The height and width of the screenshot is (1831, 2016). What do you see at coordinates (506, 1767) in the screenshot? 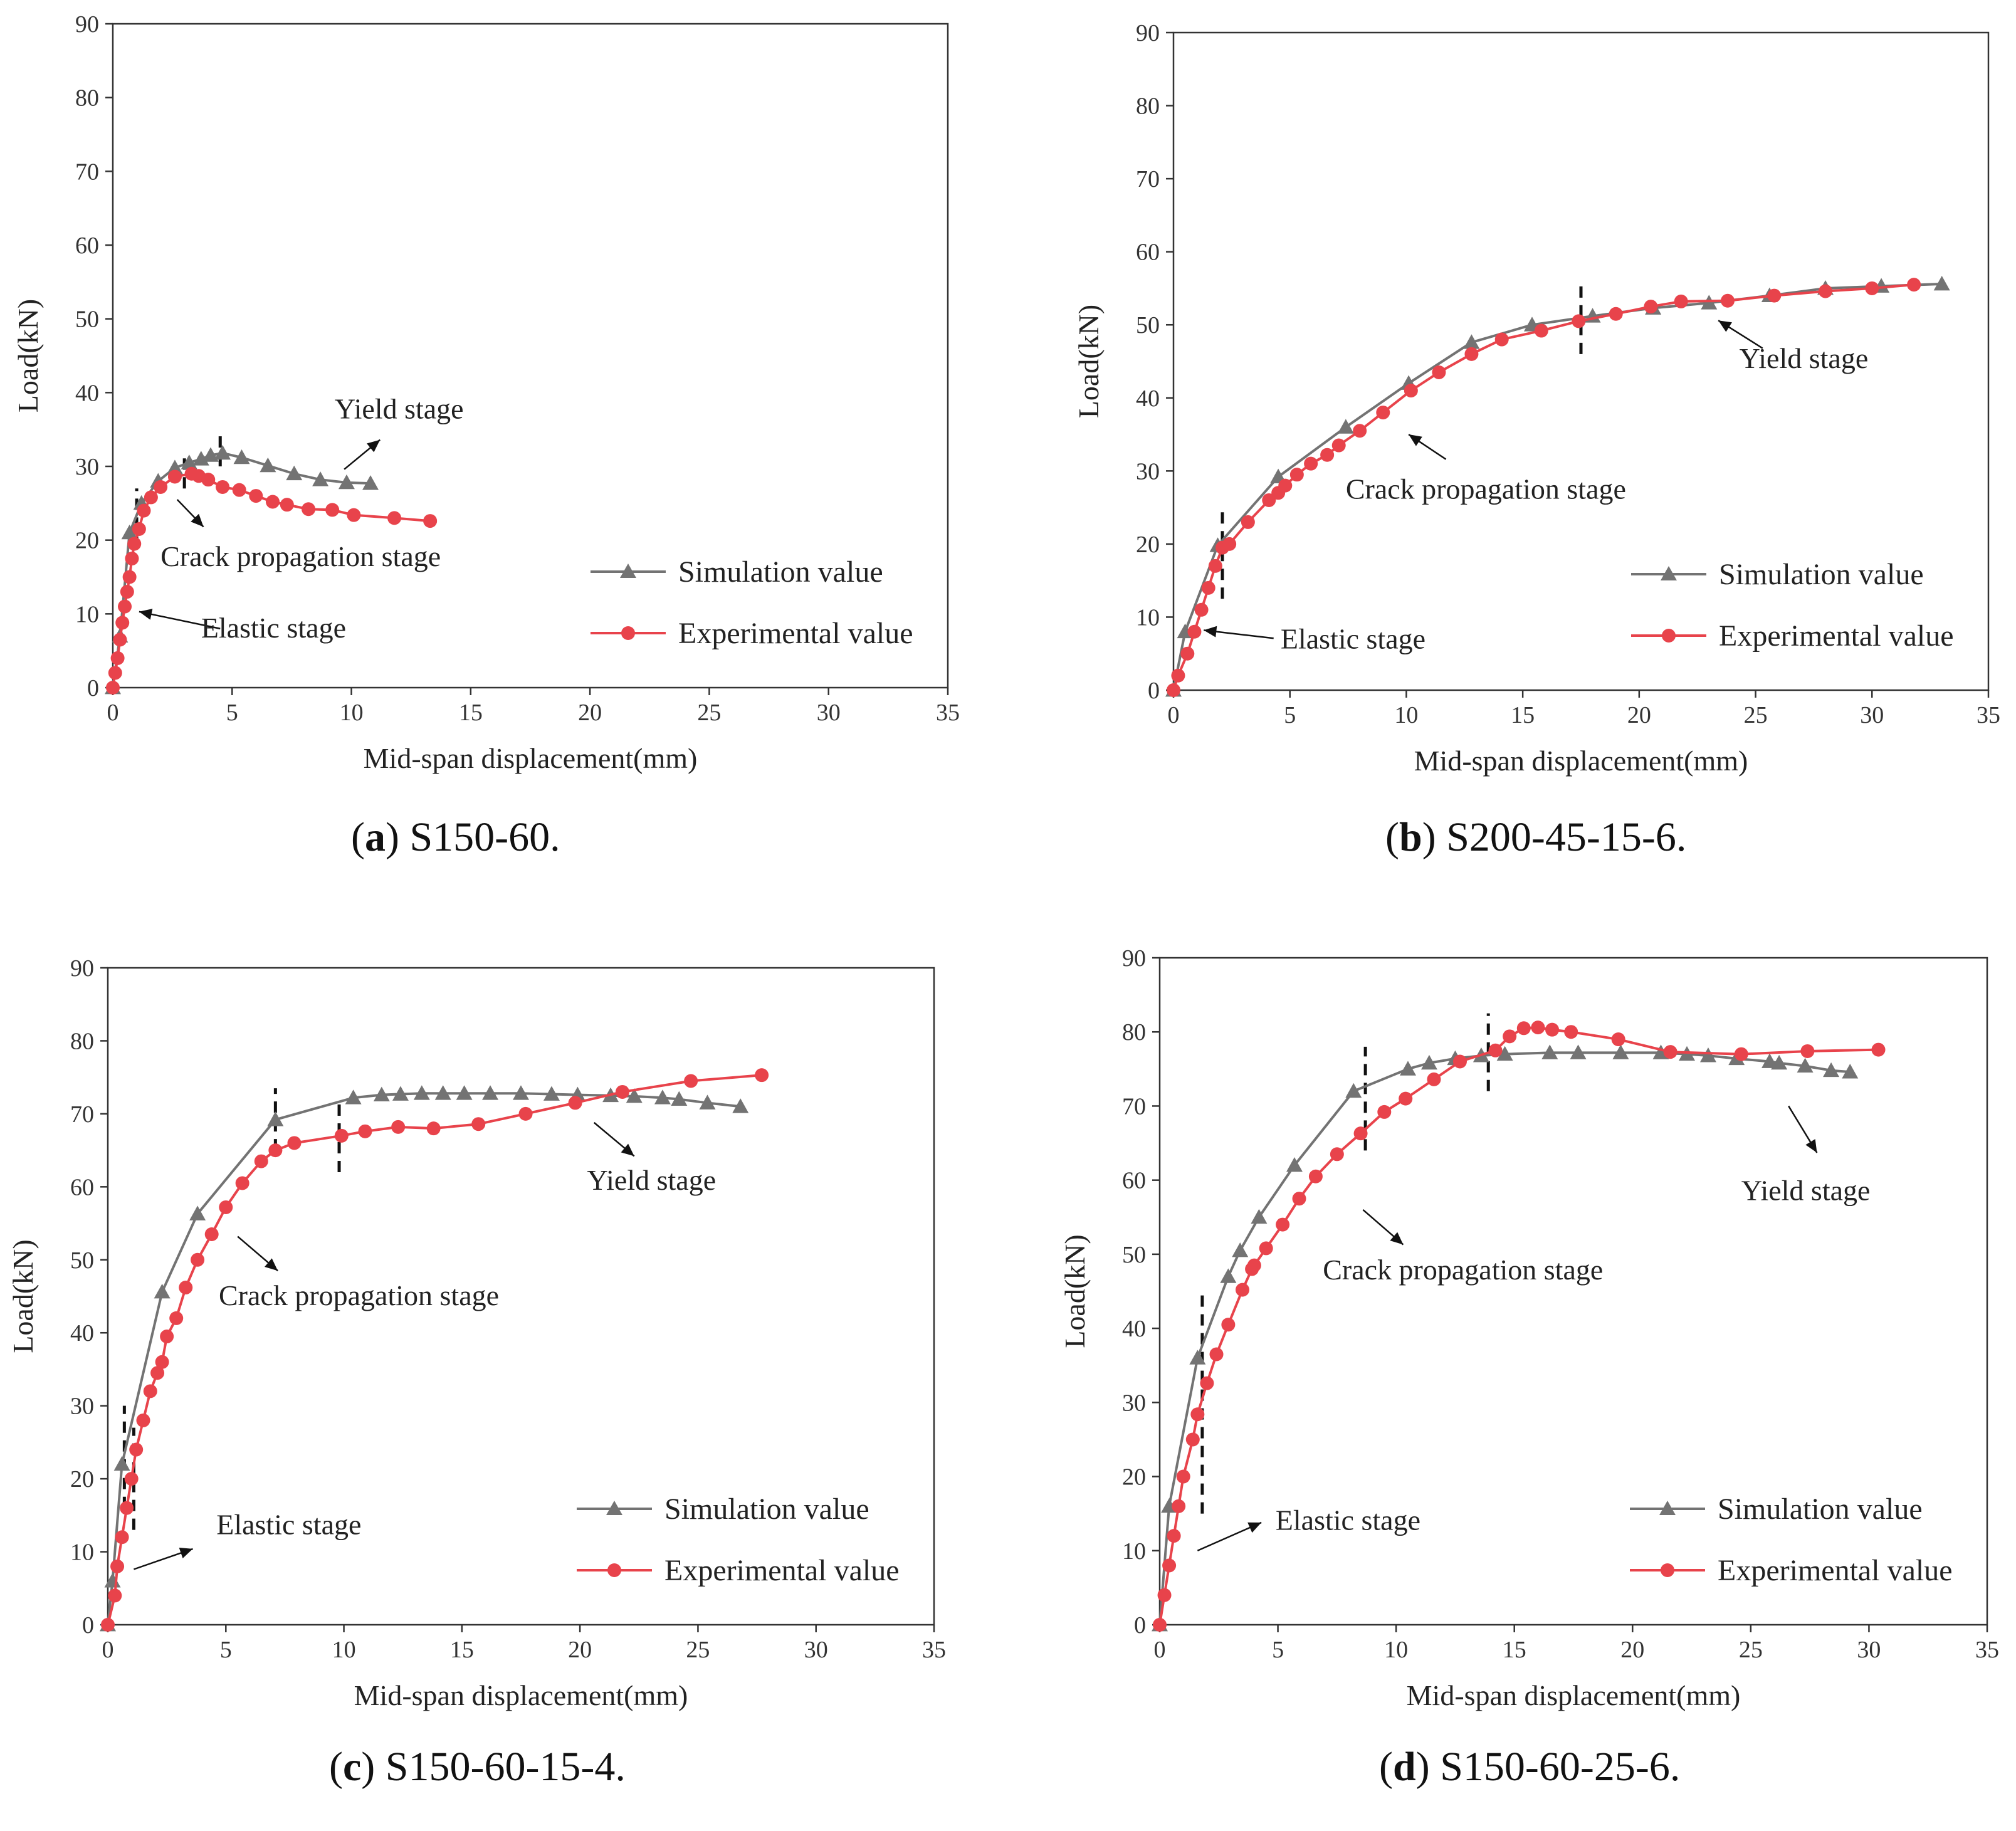
I see `caption-text: S150-60-15-4.` at bounding box center [506, 1767].